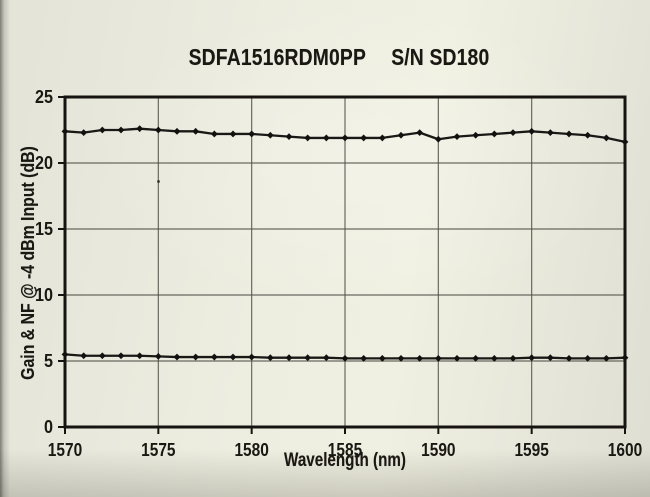 The image size is (650, 497). What do you see at coordinates (65, 450) in the screenshot?
I see `x-tick-label: 1570` at bounding box center [65, 450].